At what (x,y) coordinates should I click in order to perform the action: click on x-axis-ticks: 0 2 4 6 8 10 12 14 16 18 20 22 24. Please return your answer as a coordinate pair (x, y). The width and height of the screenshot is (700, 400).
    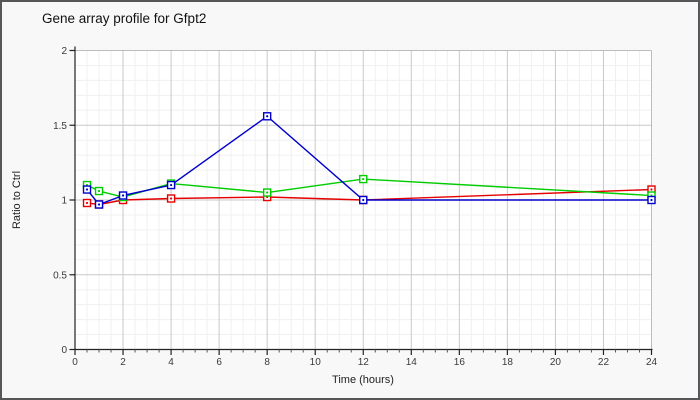
    Looking at the image, I should click on (365, 358).